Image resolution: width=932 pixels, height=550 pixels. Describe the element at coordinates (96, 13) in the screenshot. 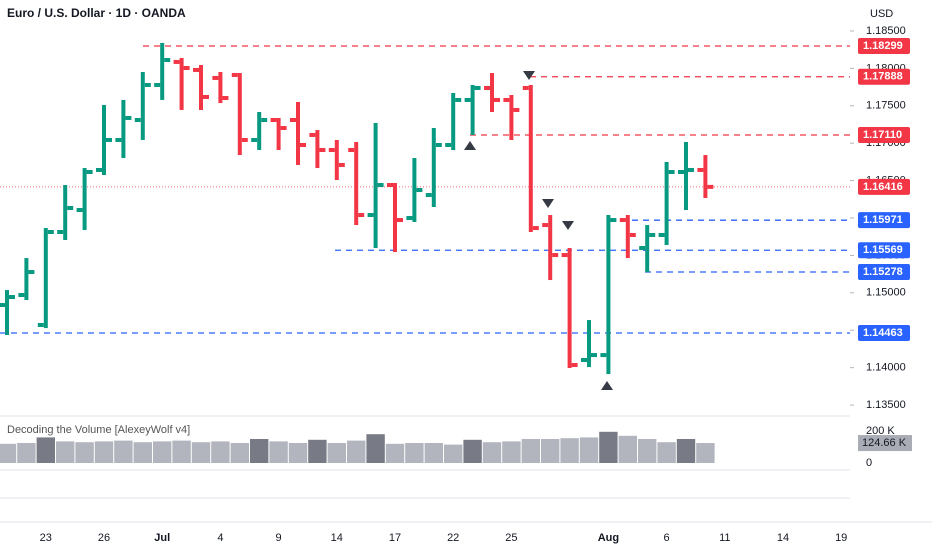

I see `chart-title: Euro / U.S. Dollar · 1D · OANDA` at that location.